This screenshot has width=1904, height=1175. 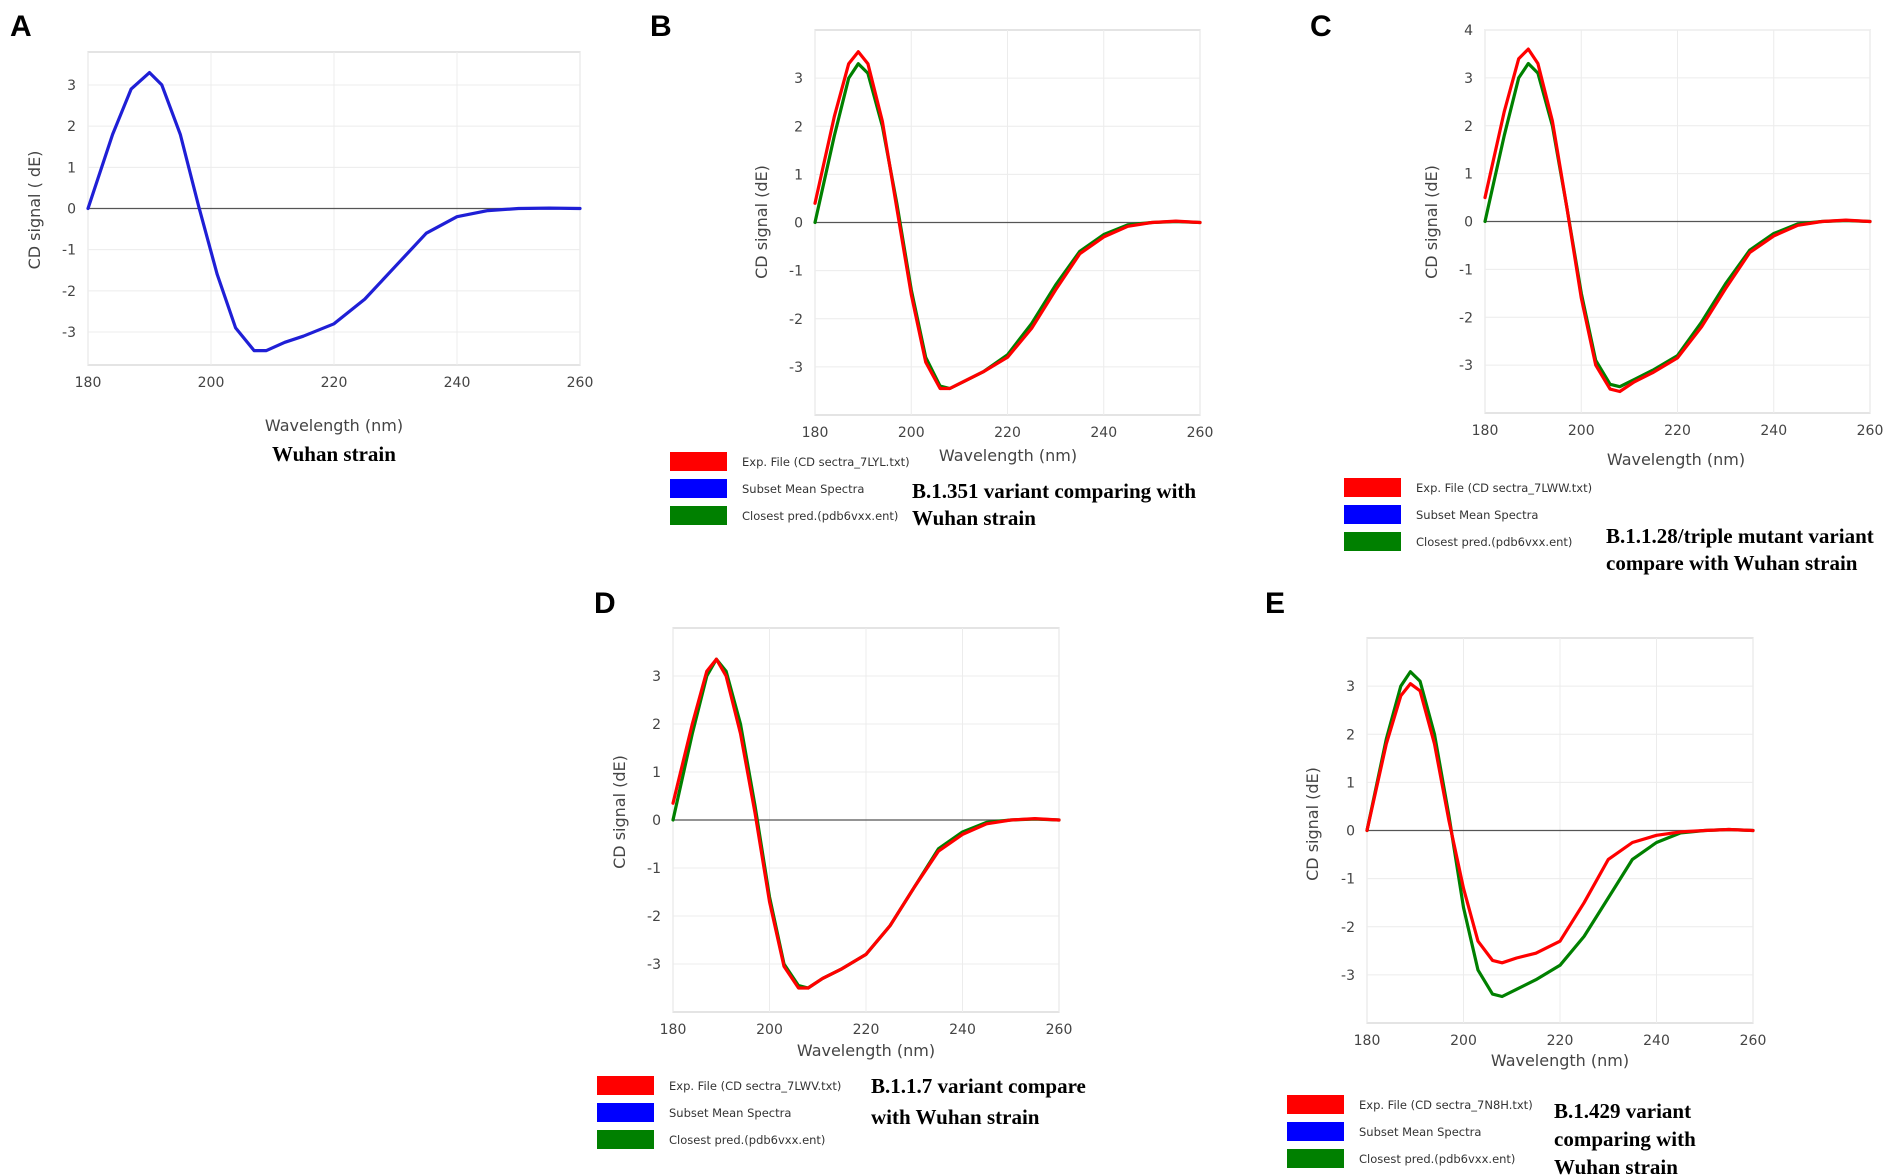 I want to click on y-tick-label: 4, so click(x=1468, y=31).